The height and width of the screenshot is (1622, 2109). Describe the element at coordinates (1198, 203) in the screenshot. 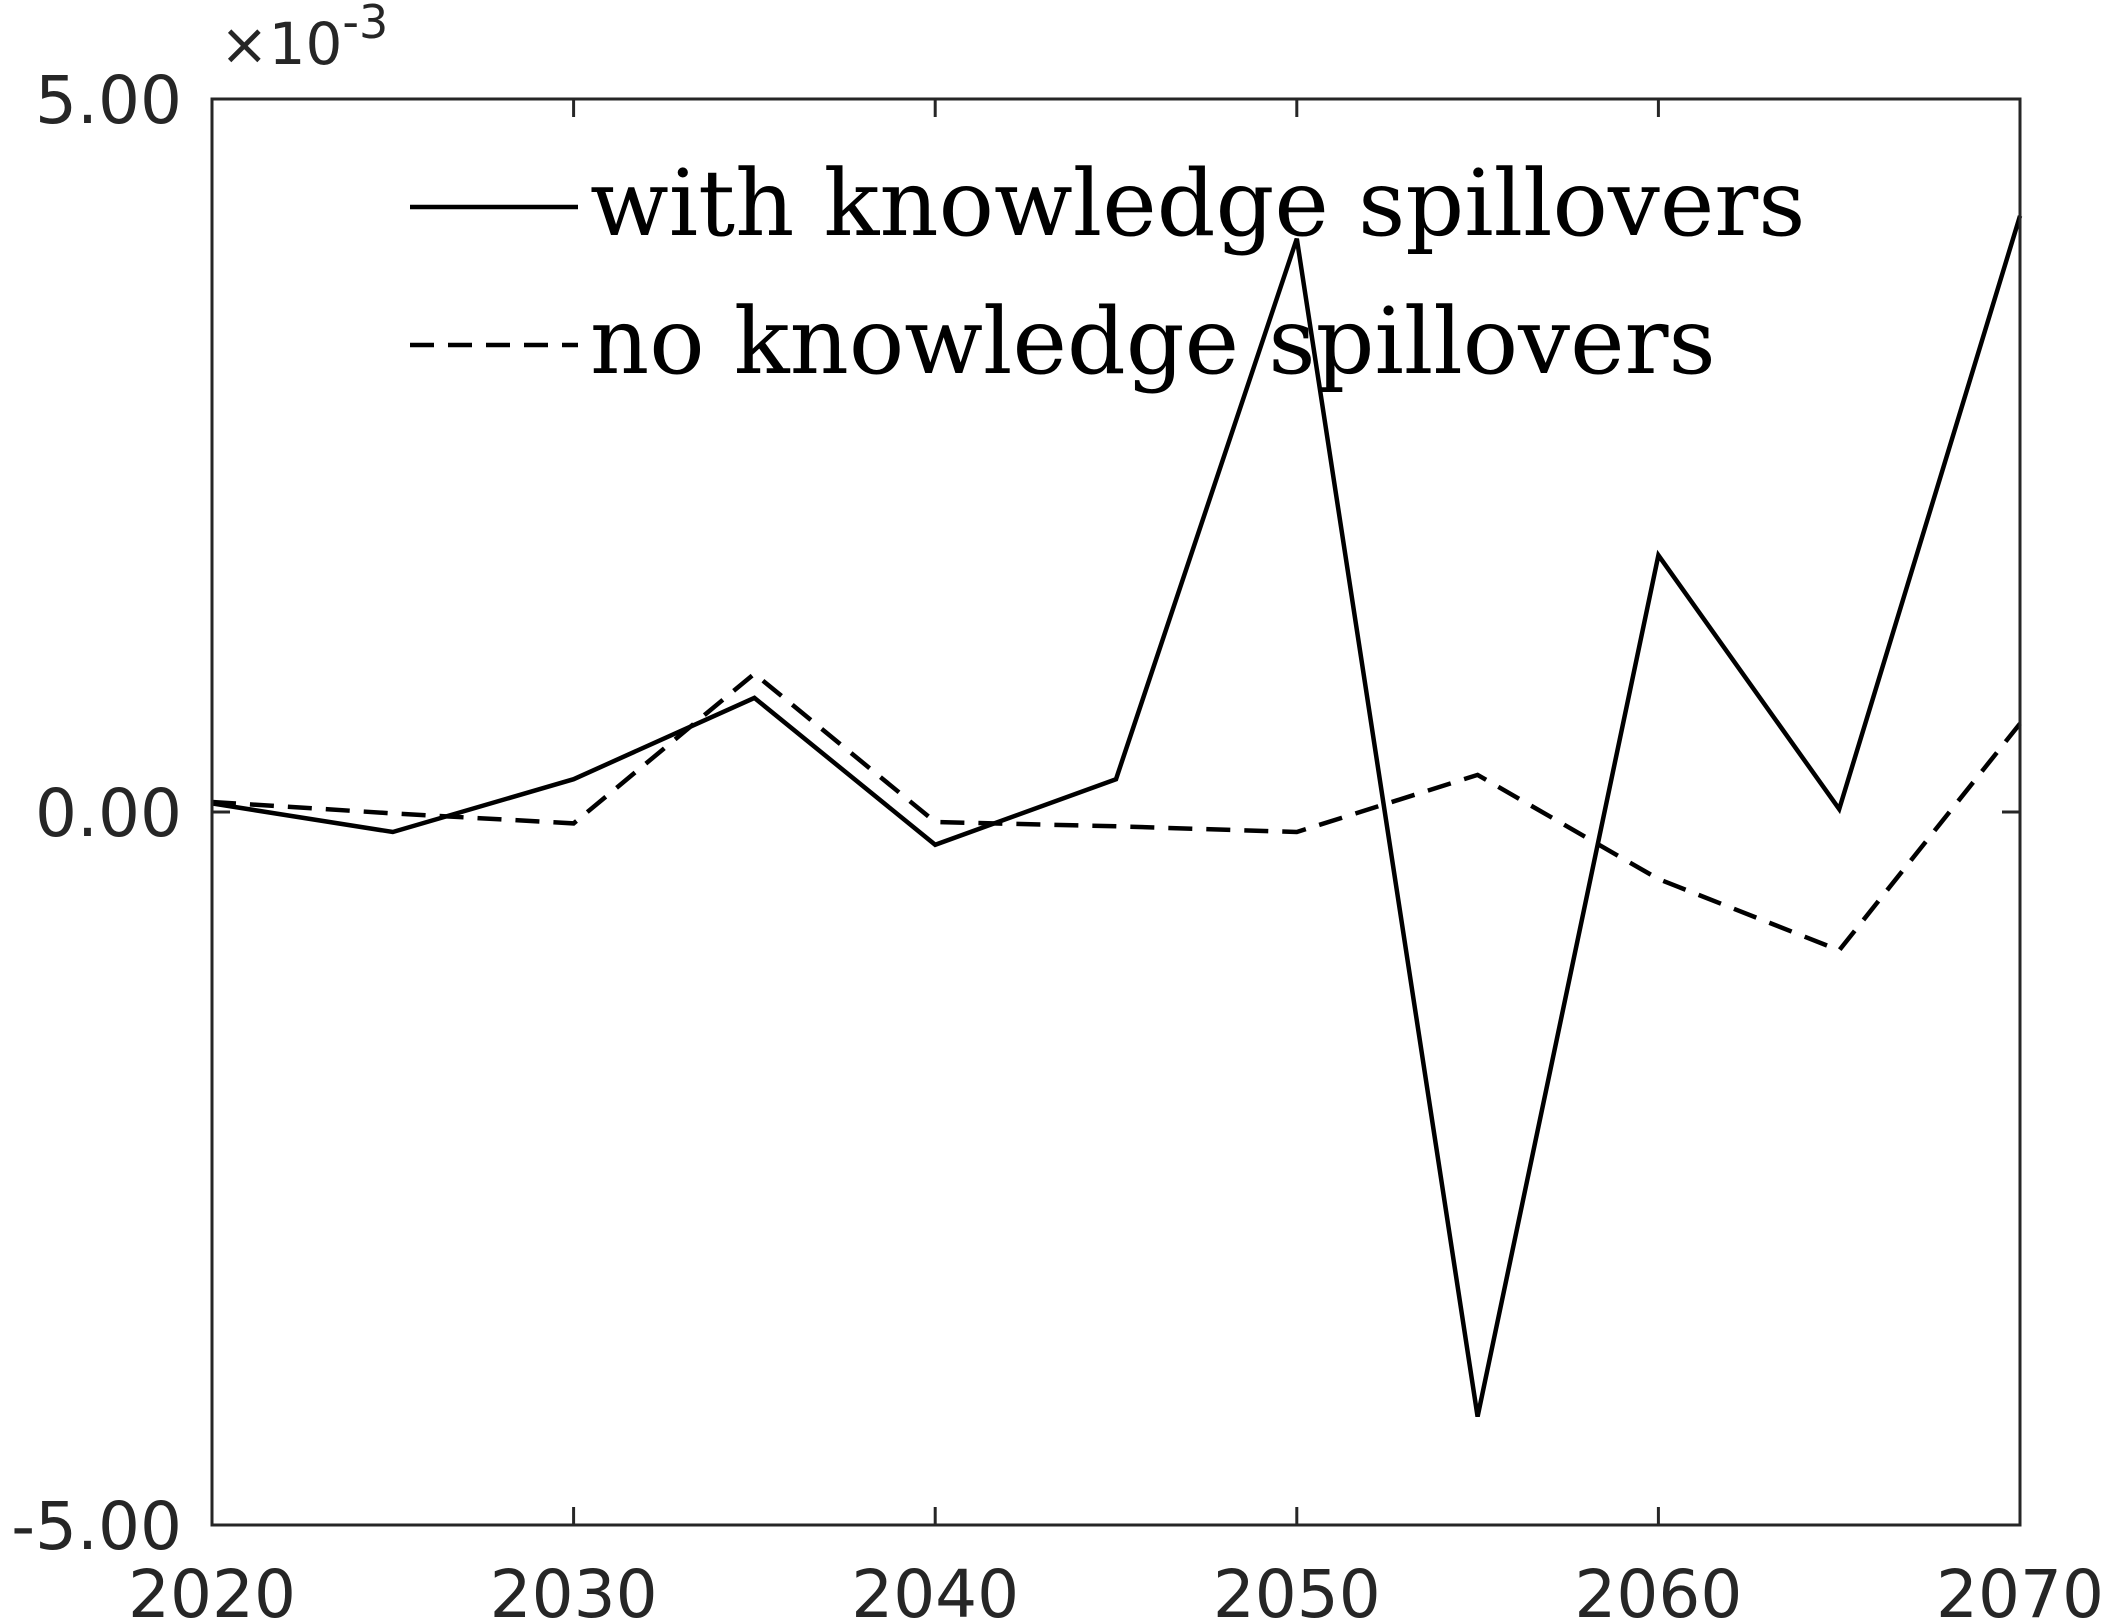

I see `legend-label: with knowledge spillovers` at that location.